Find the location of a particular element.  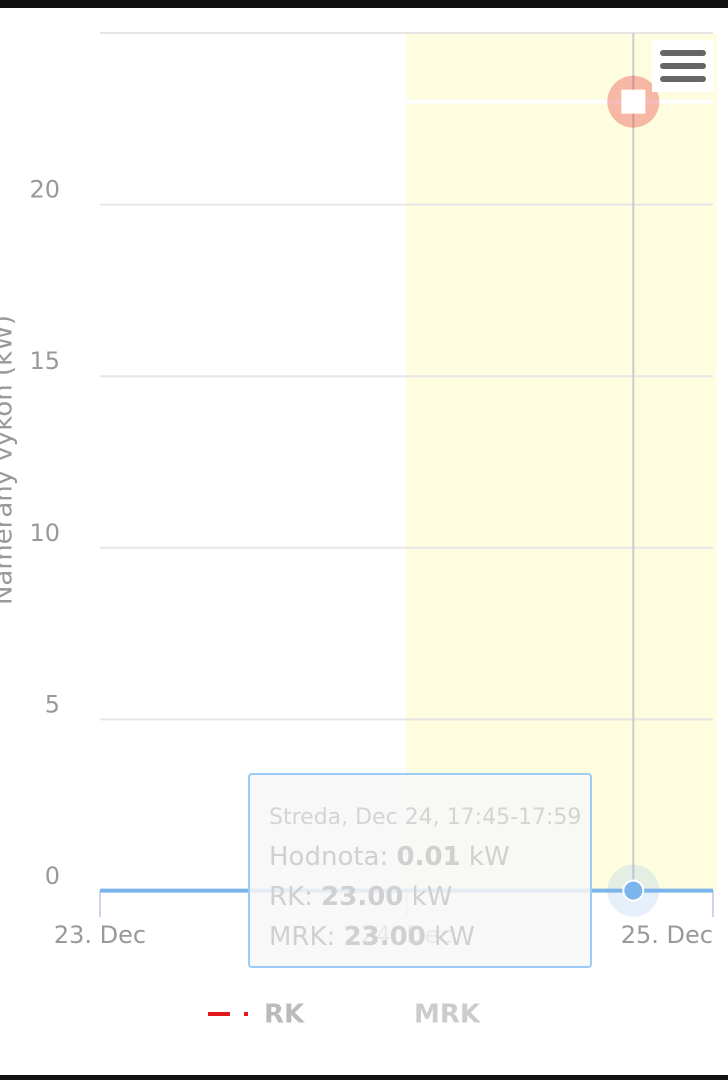

y-tick-label: 0 is located at coordinates (52, 876).